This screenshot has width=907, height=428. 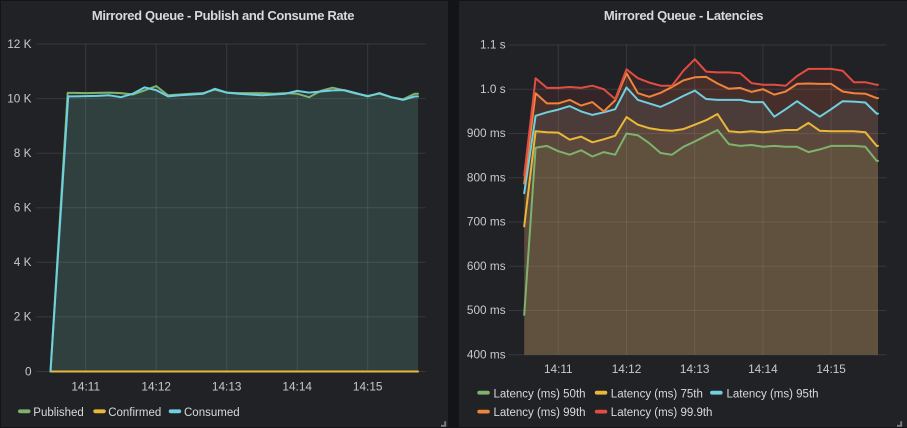 What do you see at coordinates (58, 413) in the screenshot?
I see `svg-text: Published` at bounding box center [58, 413].